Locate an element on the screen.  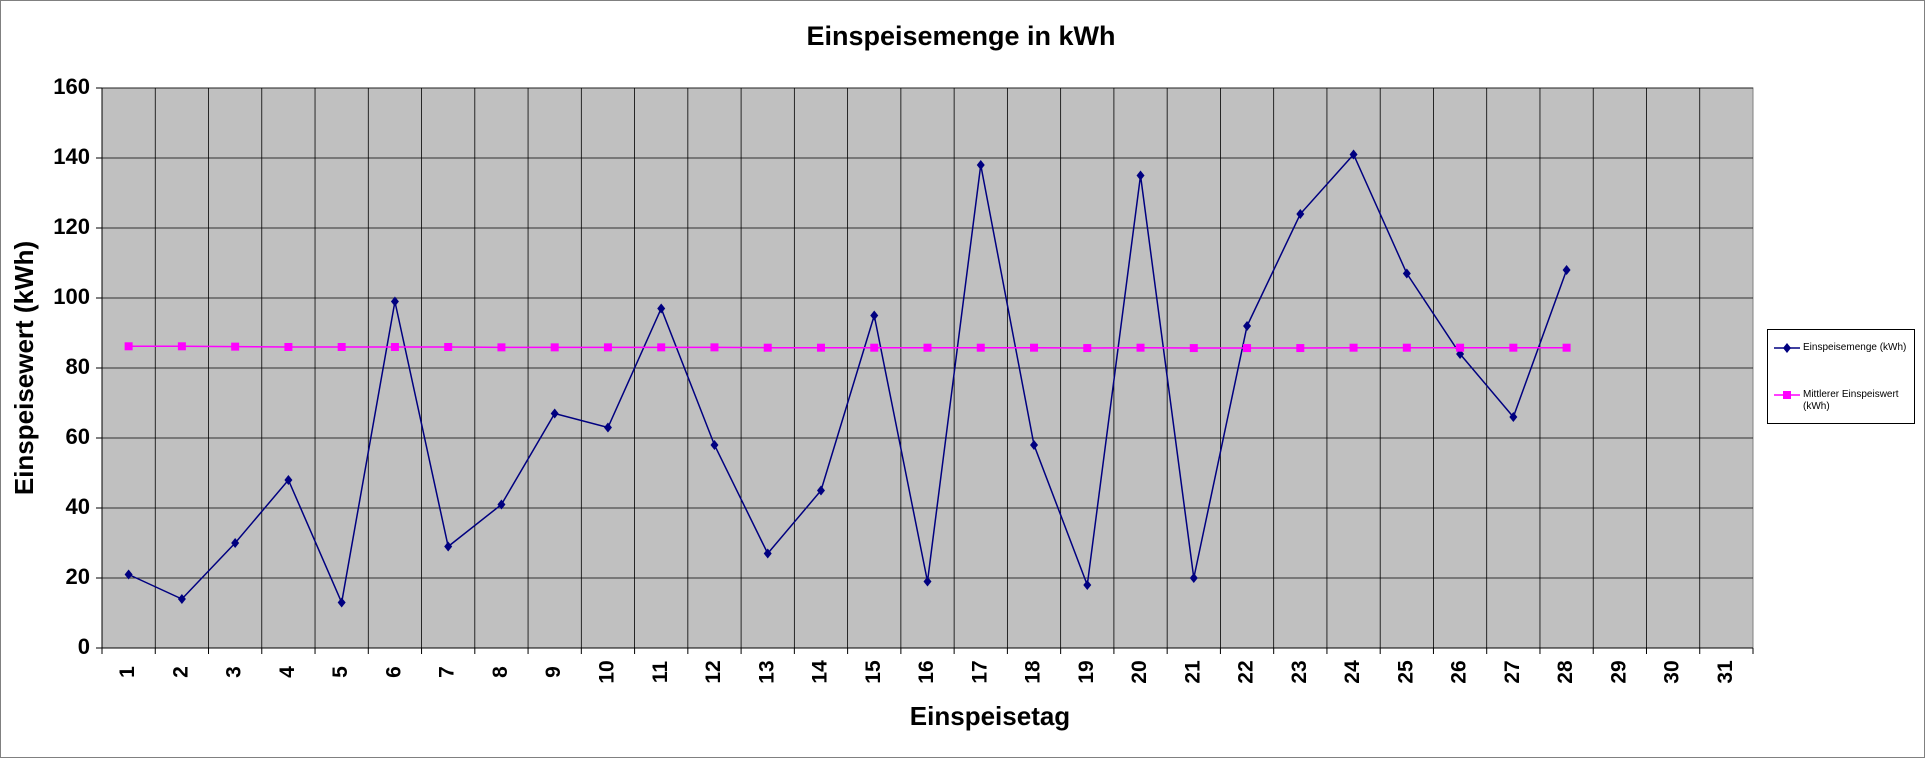
legend-label: Einspeisemenge (kWh) is located at coordinates (1855, 347).